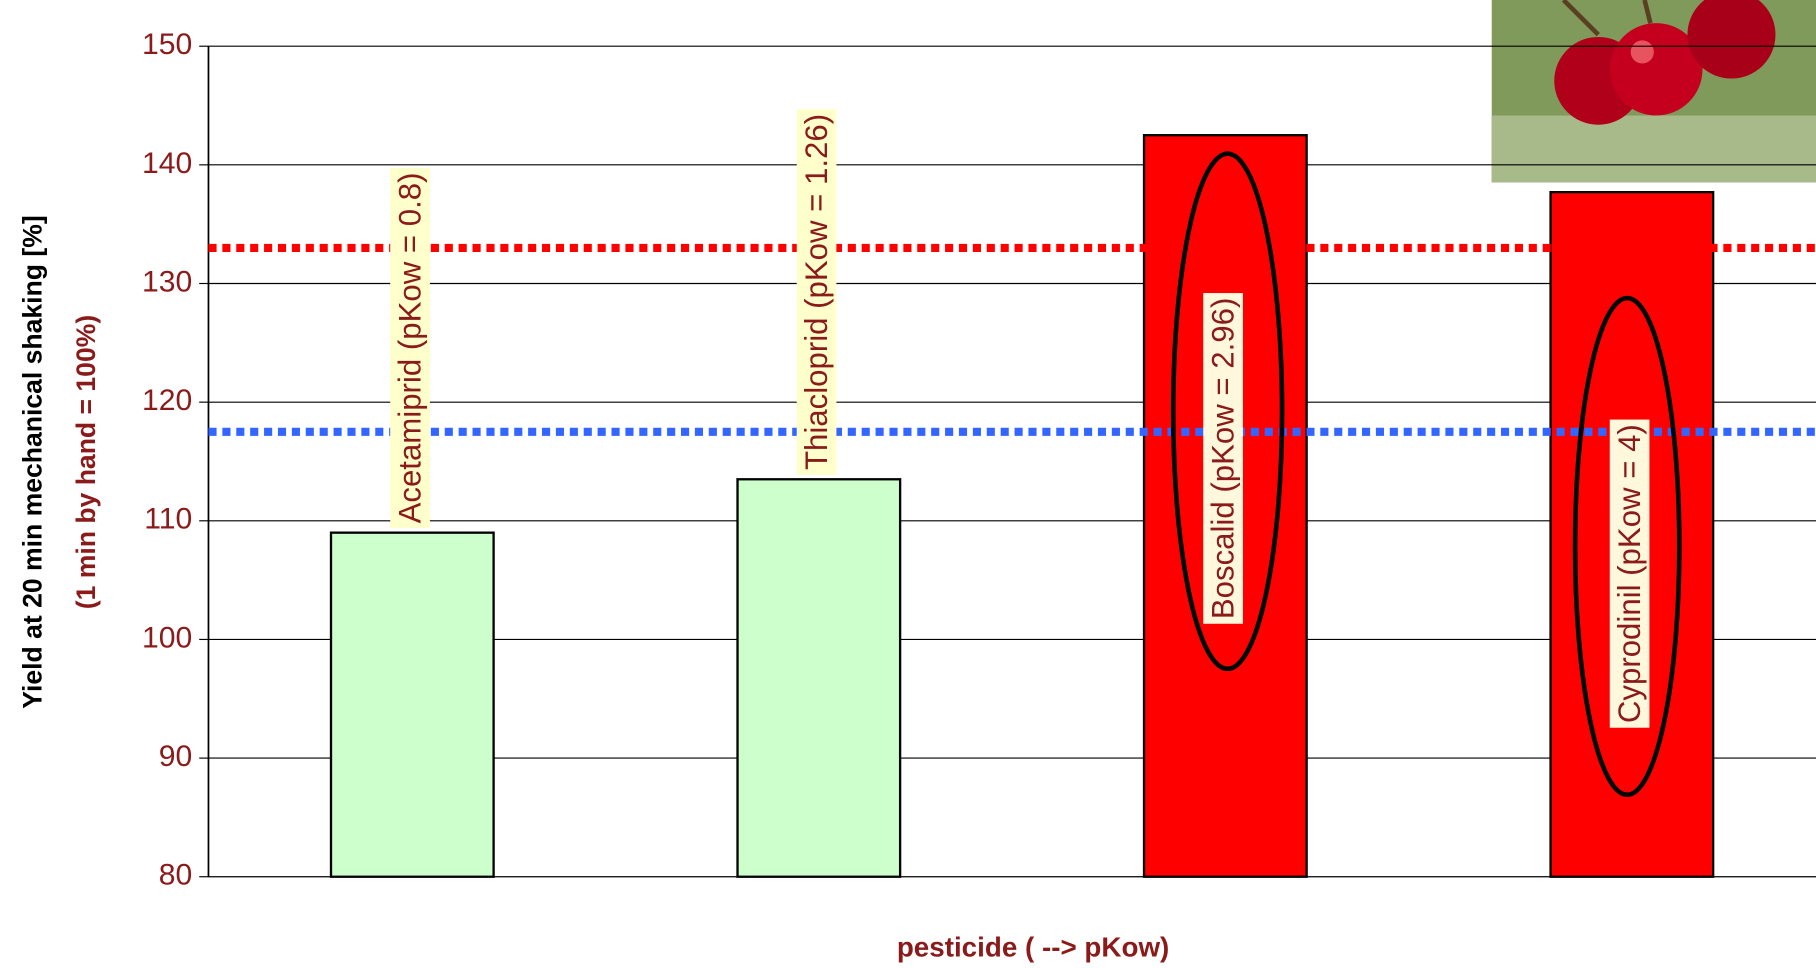 Image resolution: width=1816 pixels, height=968 pixels. I want to click on category-label-text: Thiacloprid (pKow = 1.26), so click(816, 292).